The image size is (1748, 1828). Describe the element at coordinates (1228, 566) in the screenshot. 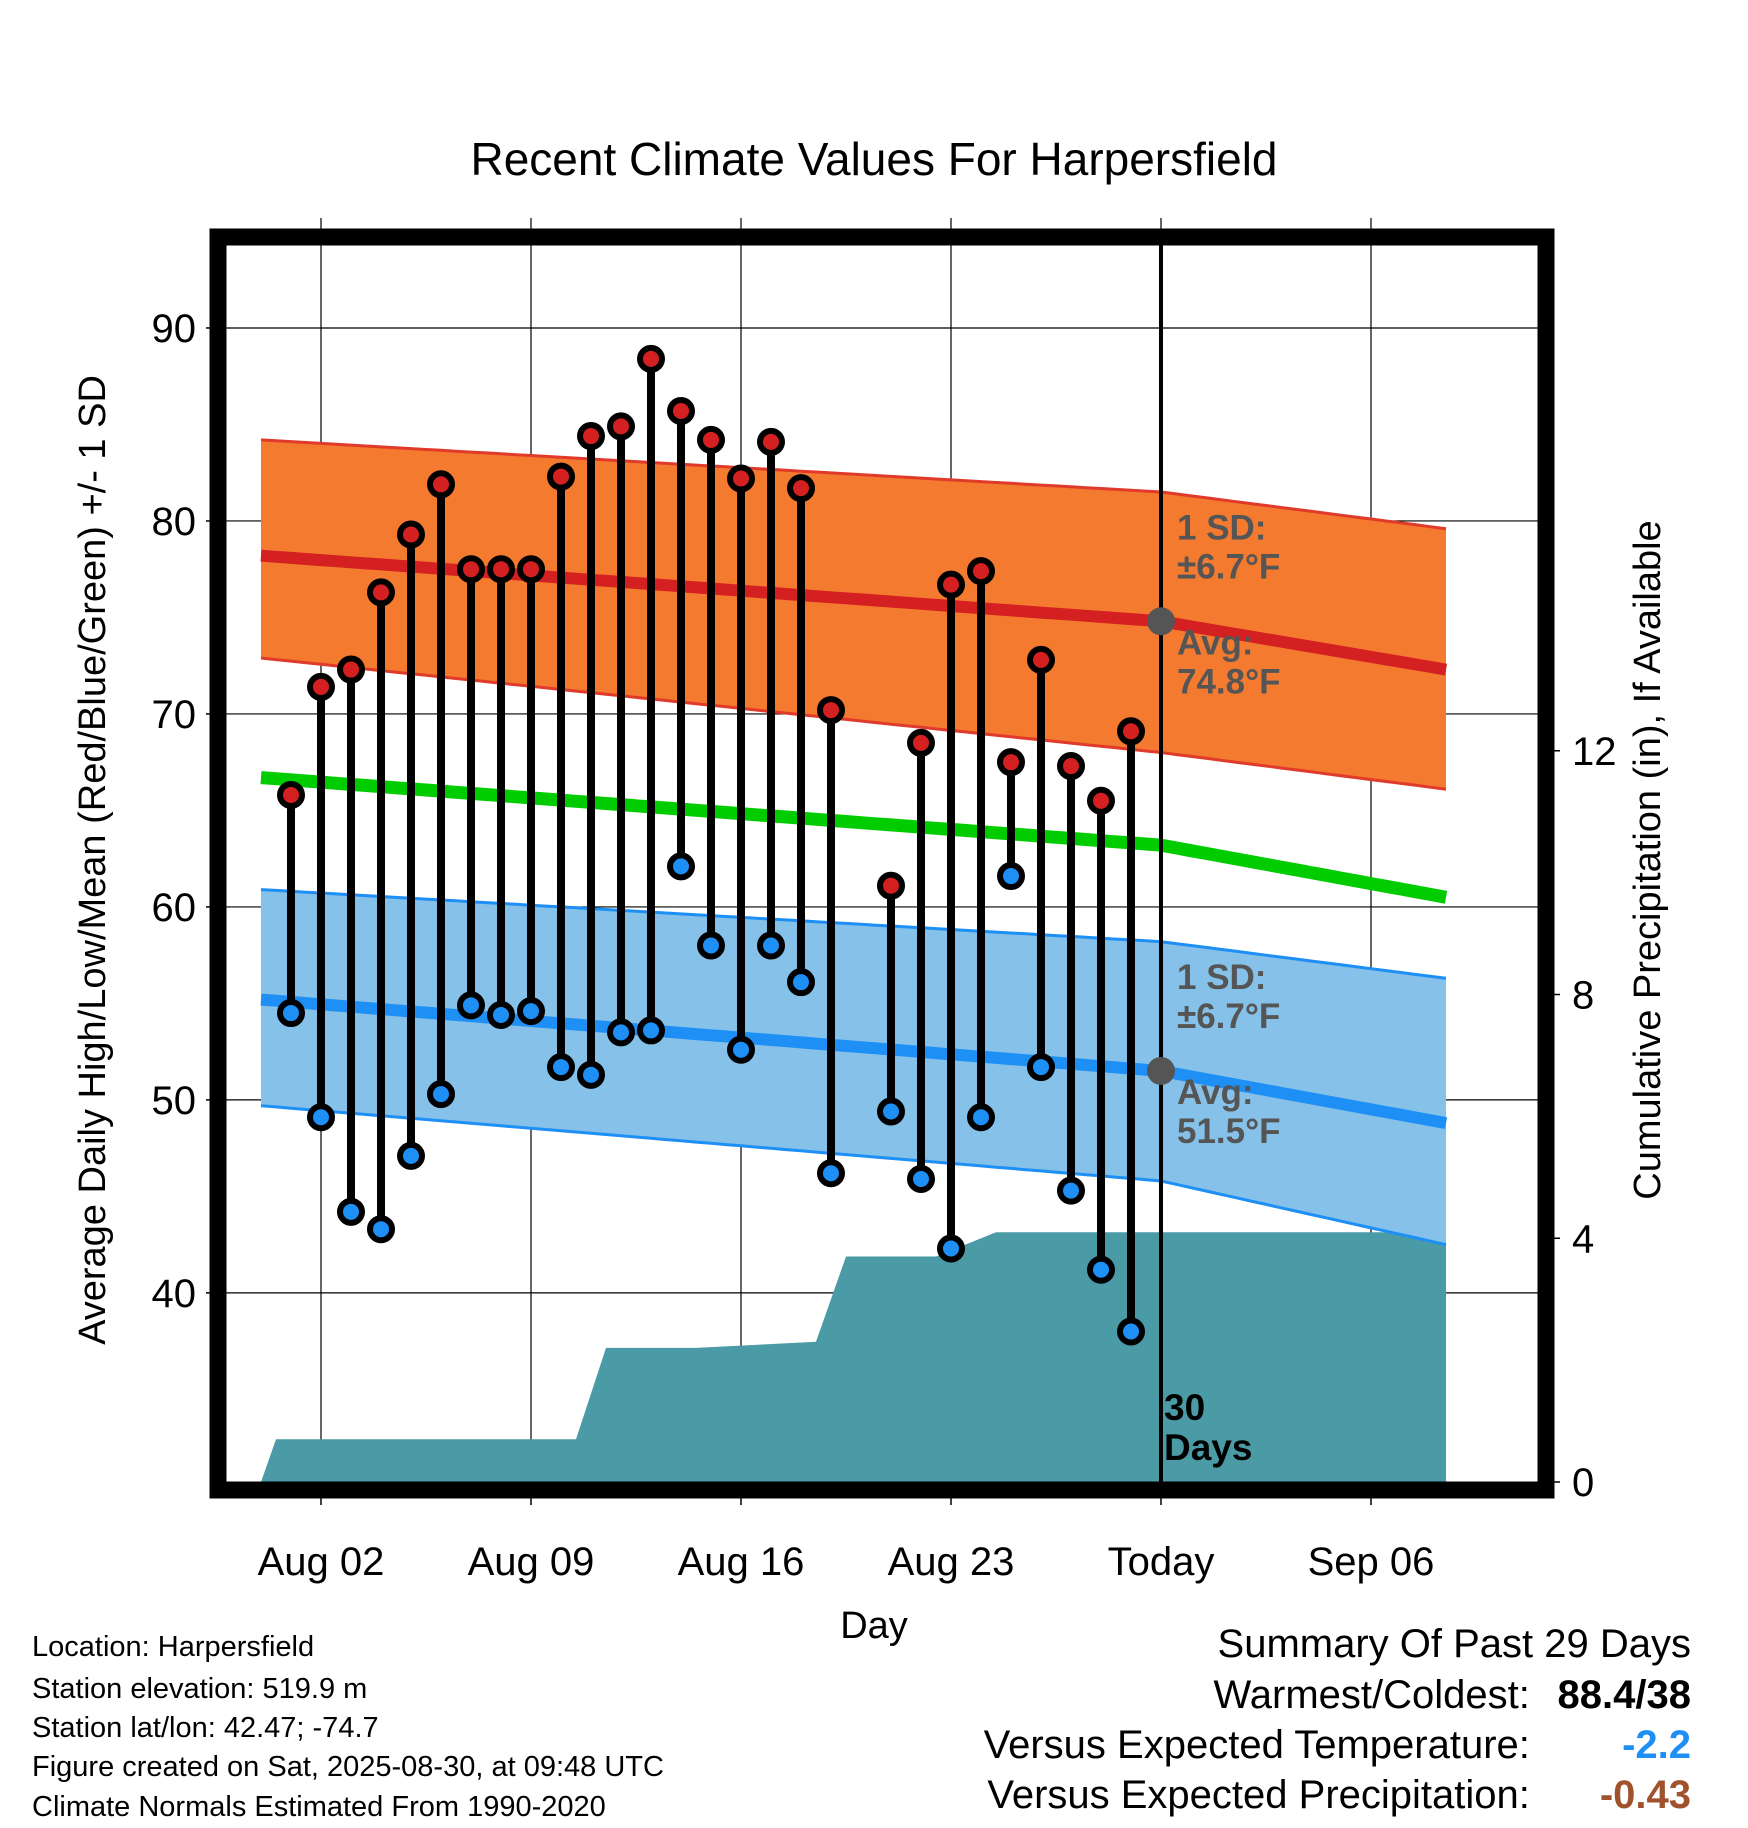

I see `high-sd-value: ±6.7°F` at that location.